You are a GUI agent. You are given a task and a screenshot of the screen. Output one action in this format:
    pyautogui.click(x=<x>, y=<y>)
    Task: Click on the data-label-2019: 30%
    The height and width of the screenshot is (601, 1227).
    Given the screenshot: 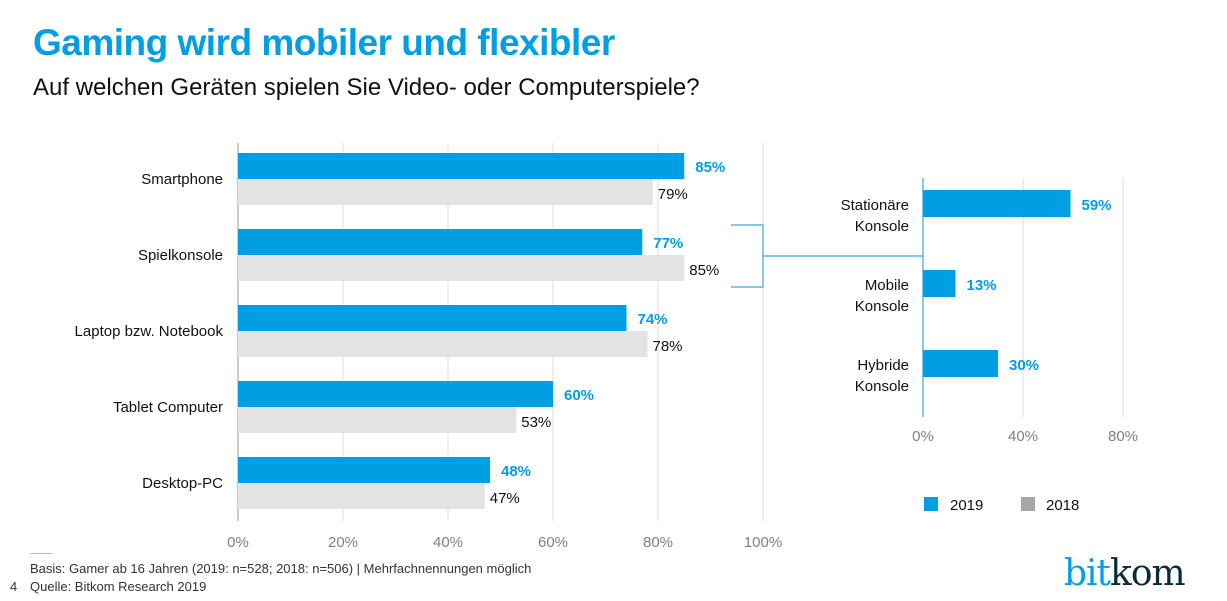 What is the action you would take?
    pyautogui.click(x=1024, y=365)
    